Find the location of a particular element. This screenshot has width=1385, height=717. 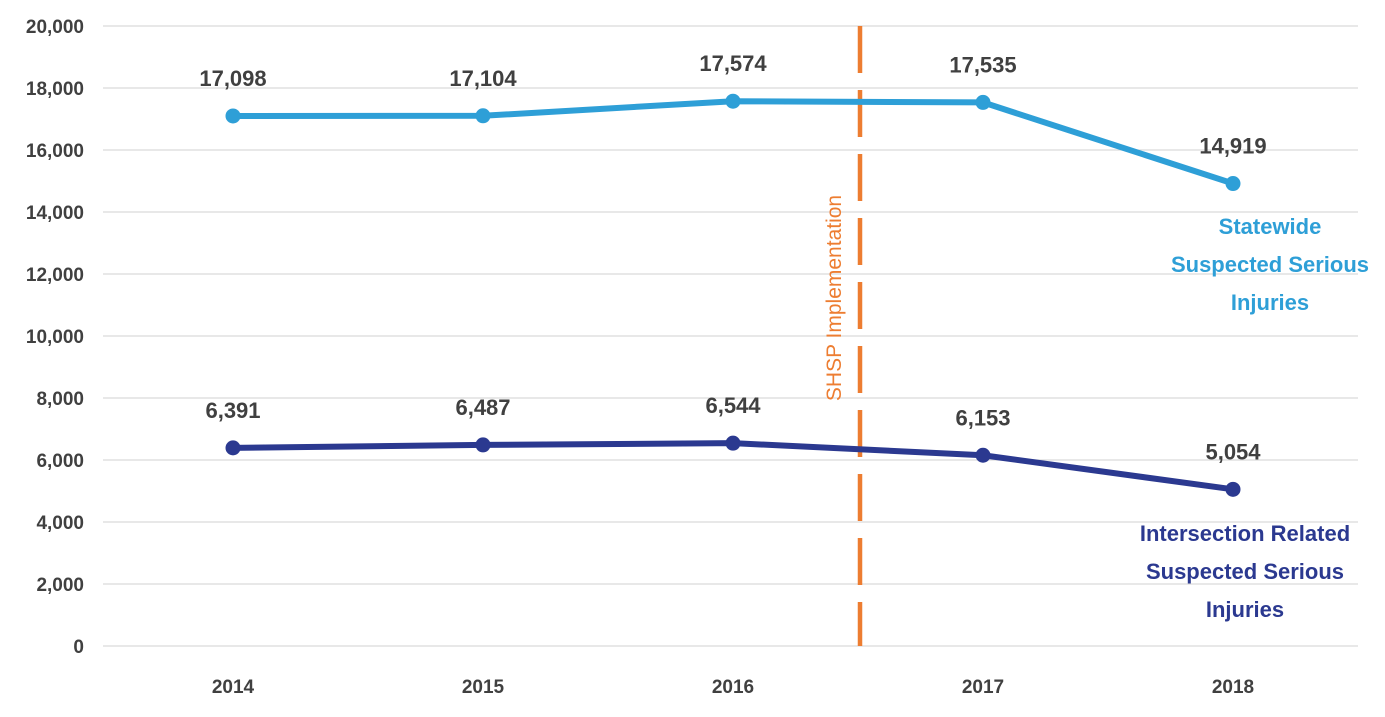

y-tick-label: 20,000 is located at coordinates (55, 27).